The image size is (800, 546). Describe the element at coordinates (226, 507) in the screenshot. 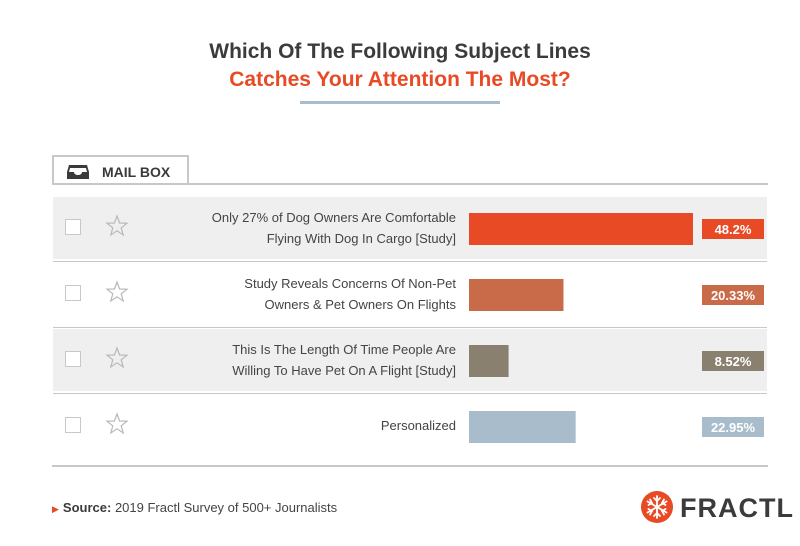

I see `source-text: 2019 Fractl Survey of 500+ Journalists` at that location.